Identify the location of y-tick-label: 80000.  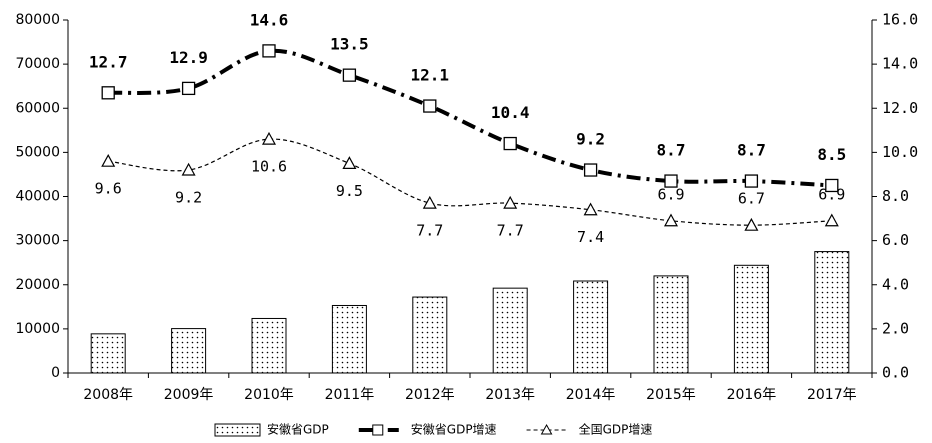
(37, 20).